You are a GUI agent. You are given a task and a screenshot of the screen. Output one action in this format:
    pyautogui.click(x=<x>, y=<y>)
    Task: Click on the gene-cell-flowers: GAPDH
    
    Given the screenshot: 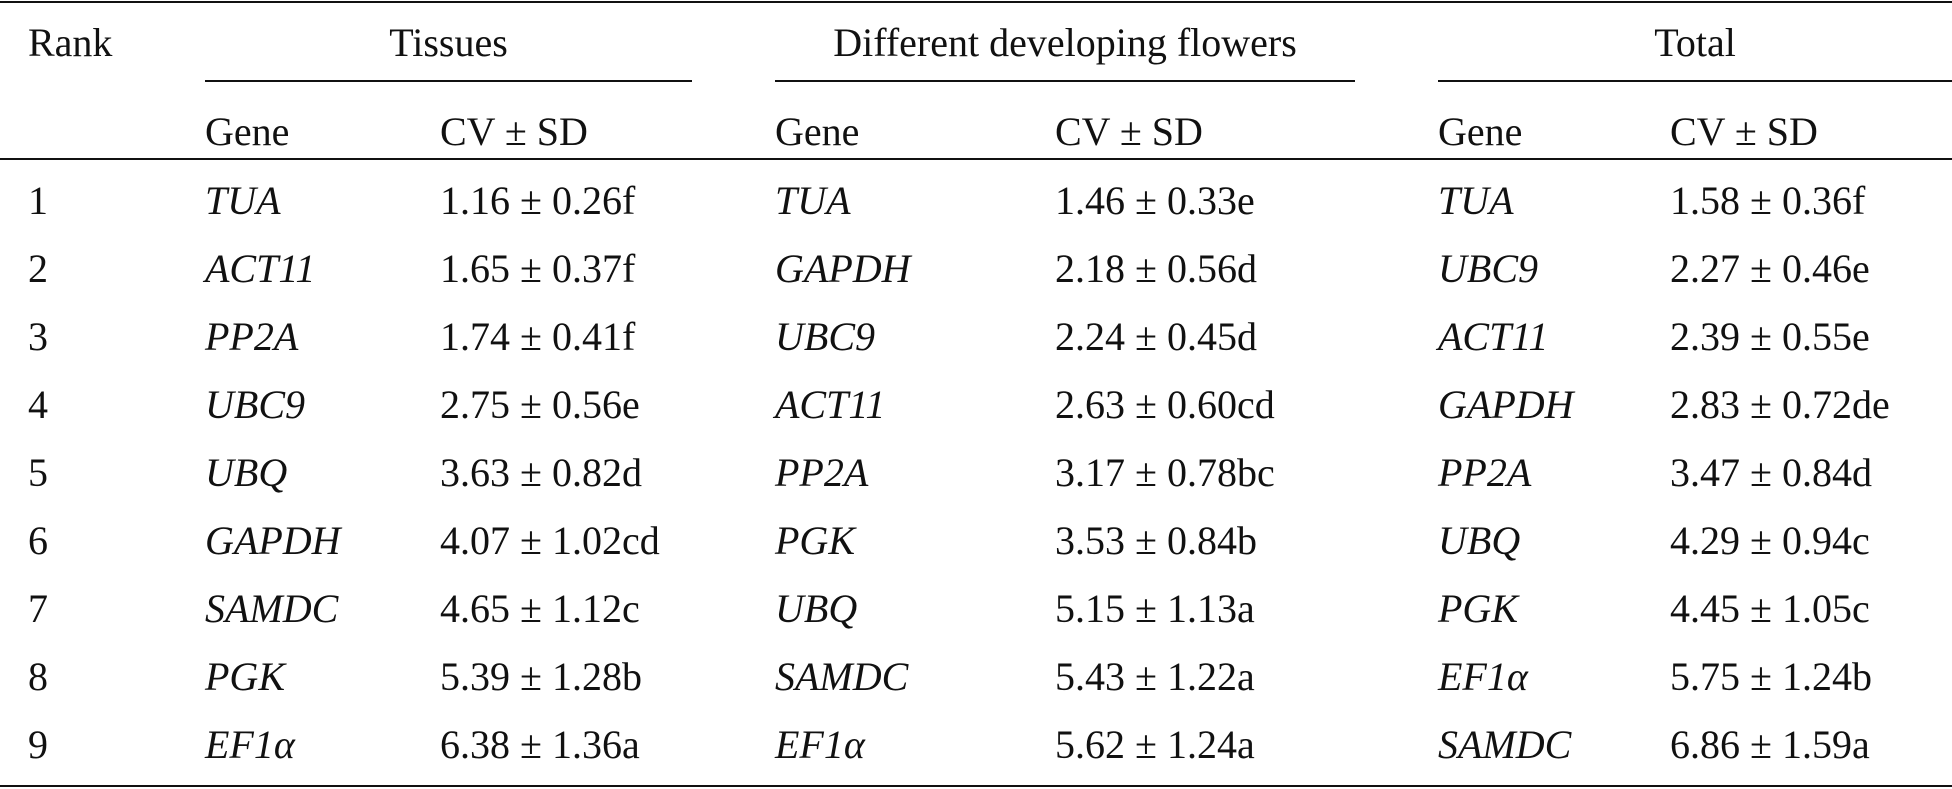 What is the action you would take?
    pyautogui.click(x=843, y=268)
    